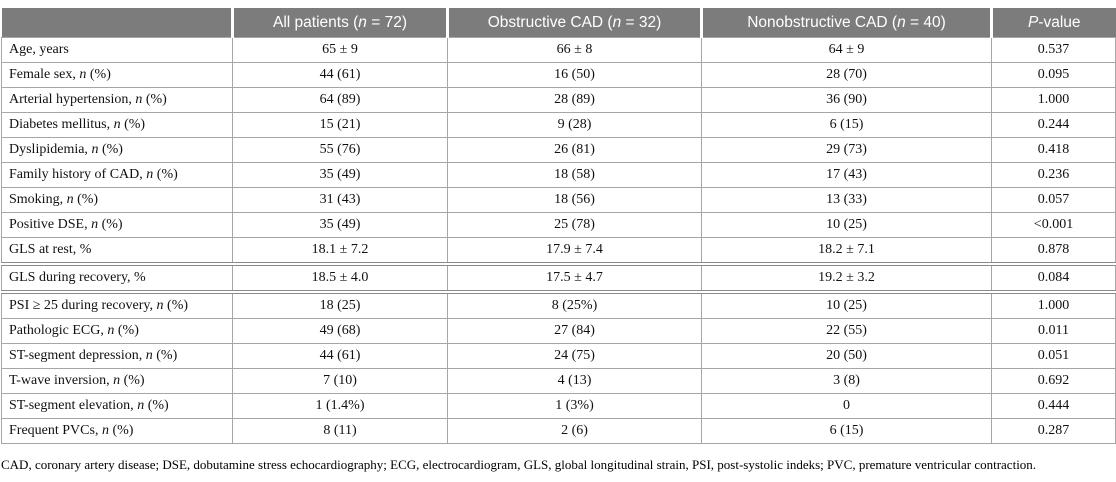 The height and width of the screenshot is (482, 1116). I want to click on value-cell: 18 (58), so click(574, 175).